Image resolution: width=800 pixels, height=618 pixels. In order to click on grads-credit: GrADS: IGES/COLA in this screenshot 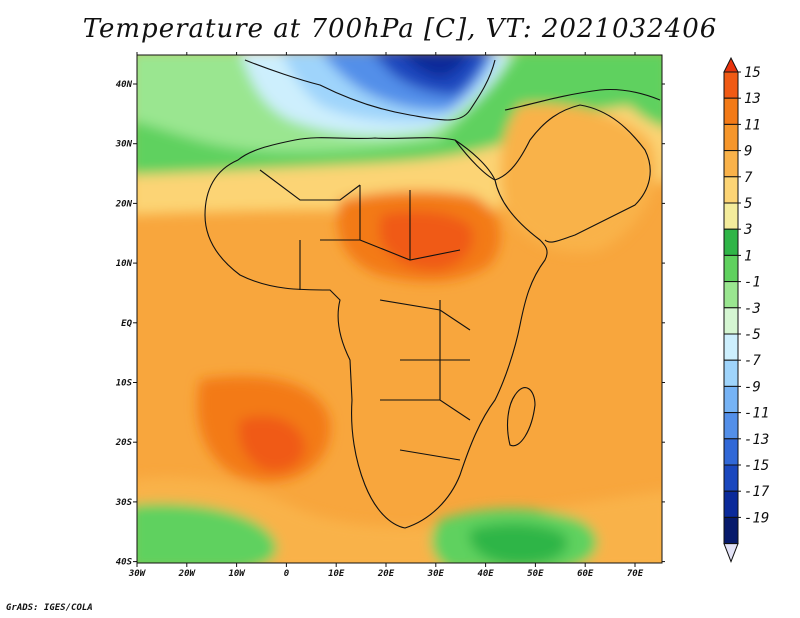, I will do `click(49, 608)`.